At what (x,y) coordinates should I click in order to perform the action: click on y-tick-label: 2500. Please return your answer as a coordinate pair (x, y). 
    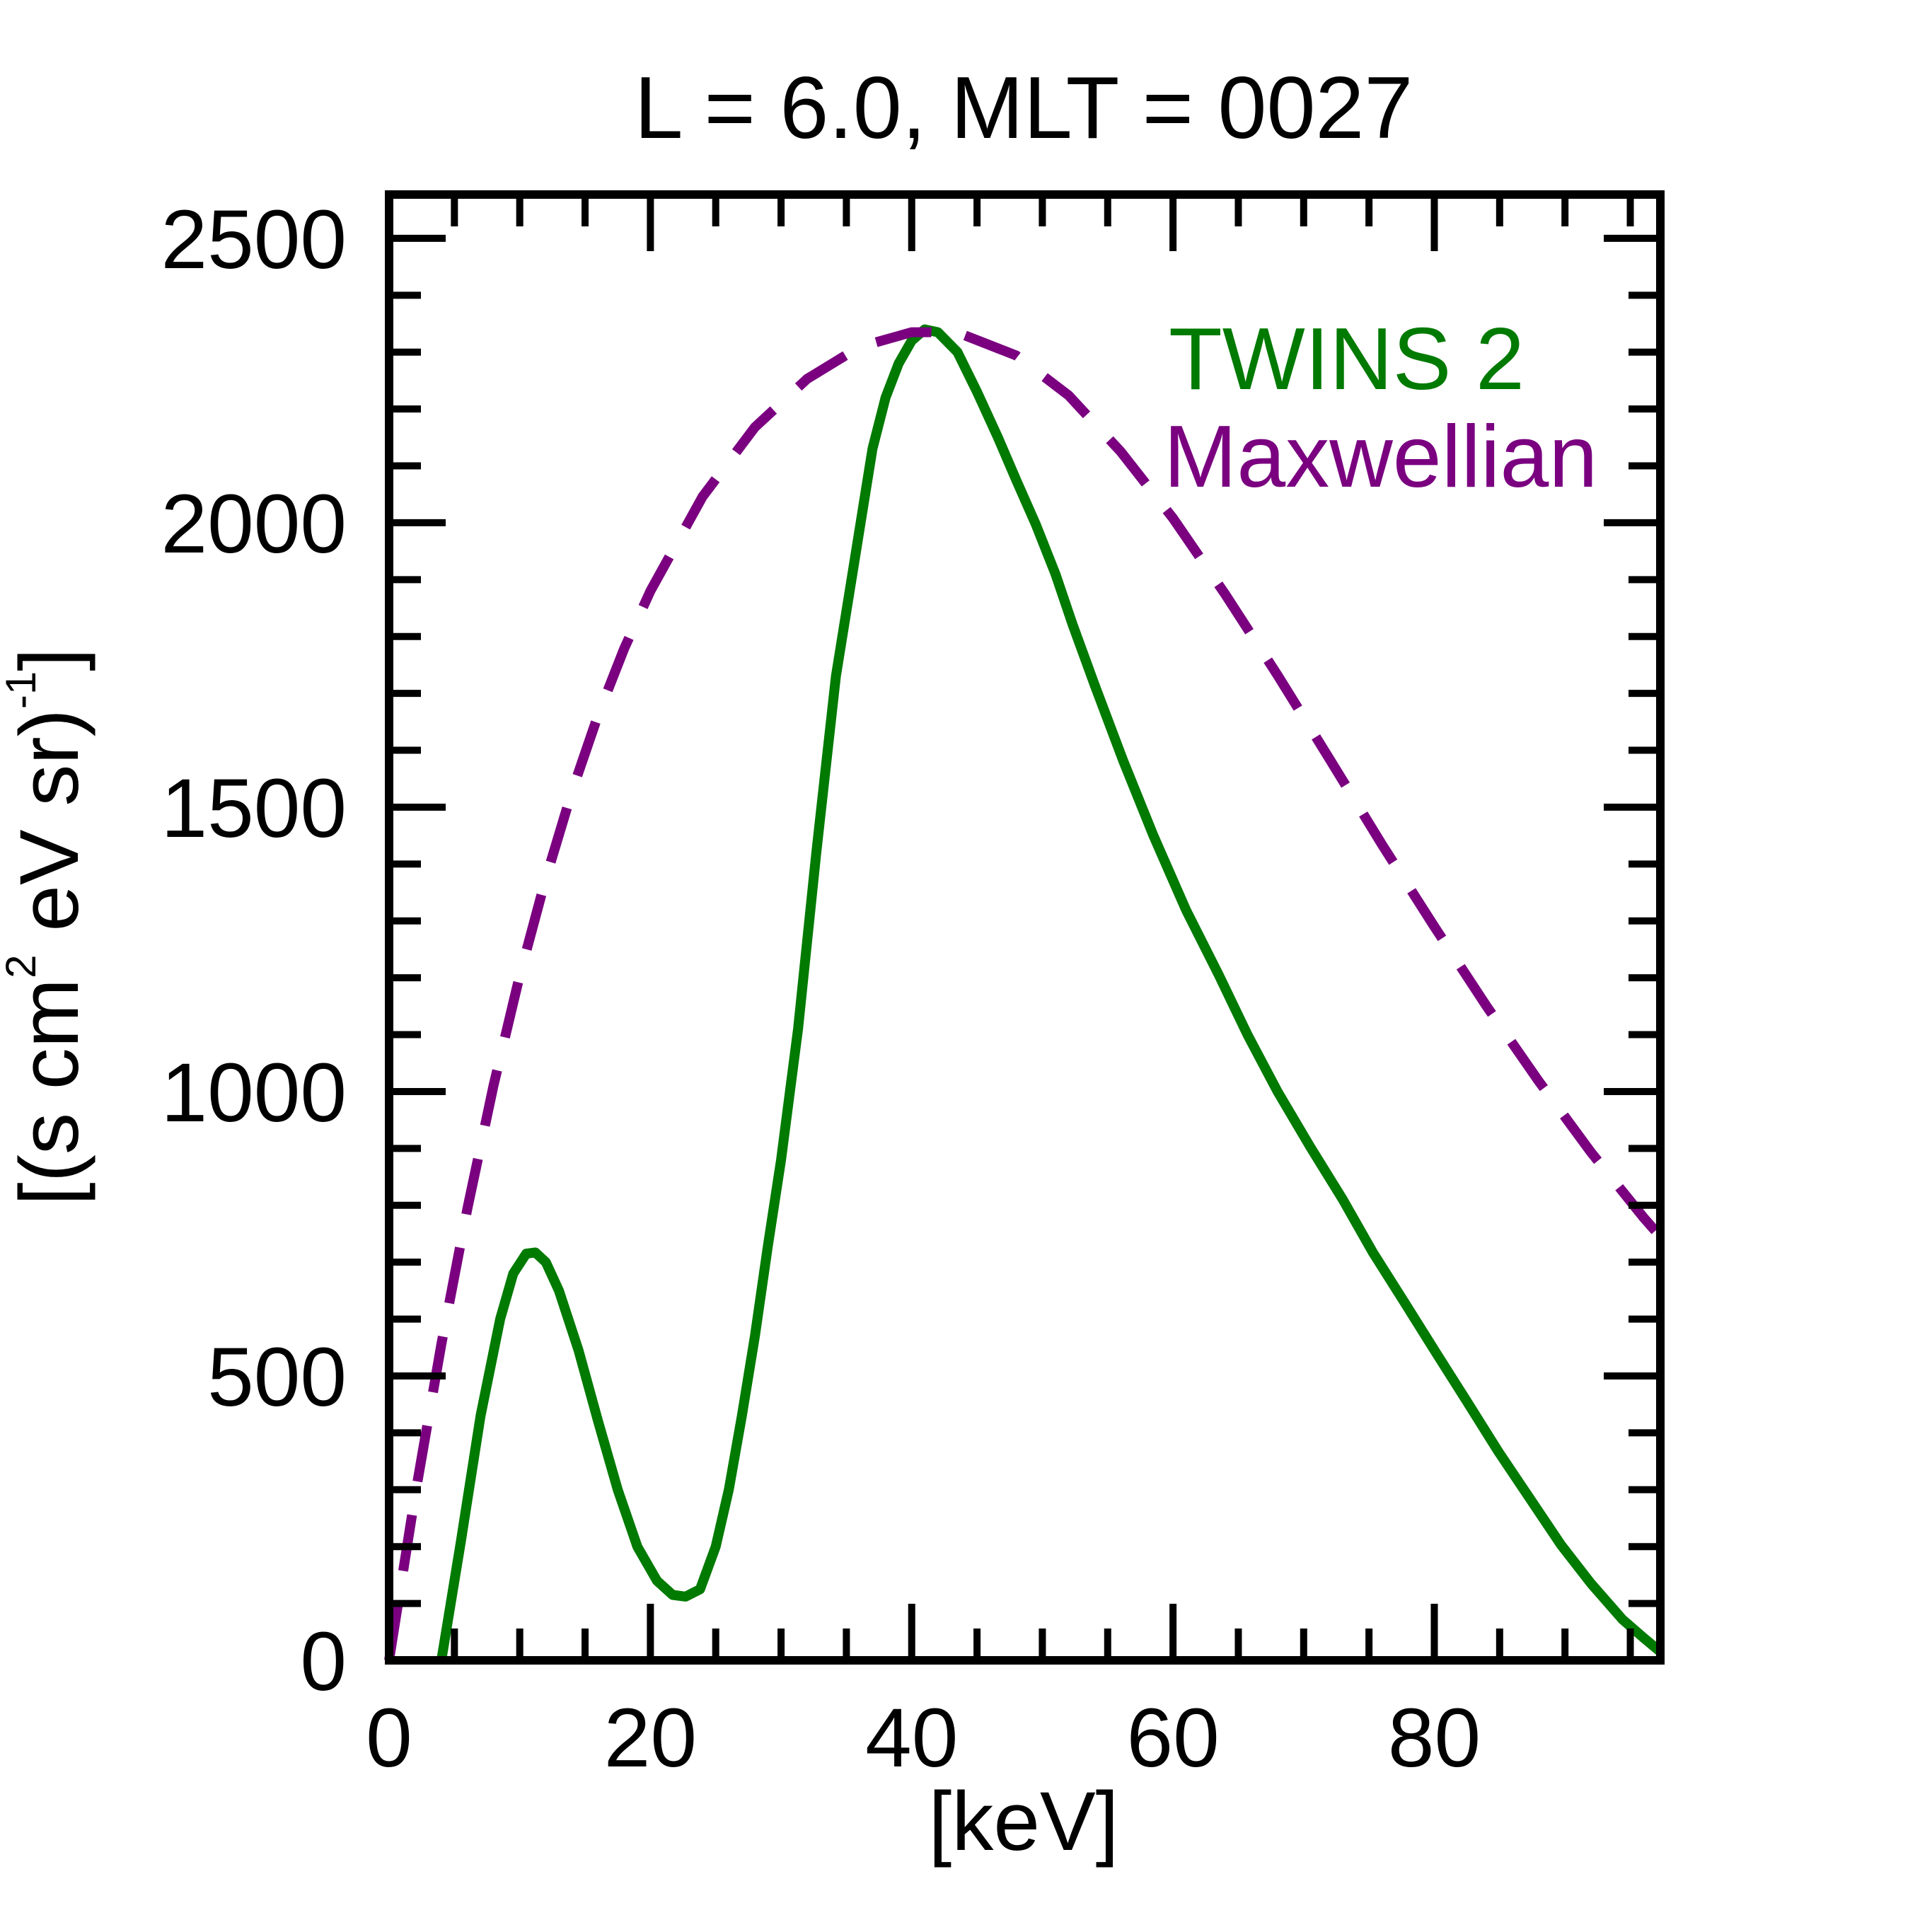
    Looking at the image, I should click on (254, 240).